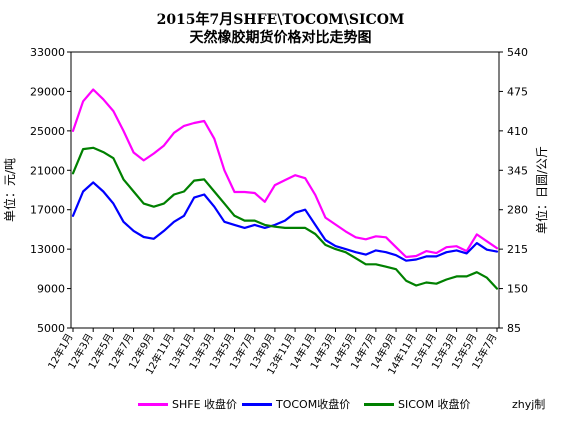 Image resolution: width=561 pixels, height=425 pixels. I want to click on author-credit: zhyj制, so click(529, 404).